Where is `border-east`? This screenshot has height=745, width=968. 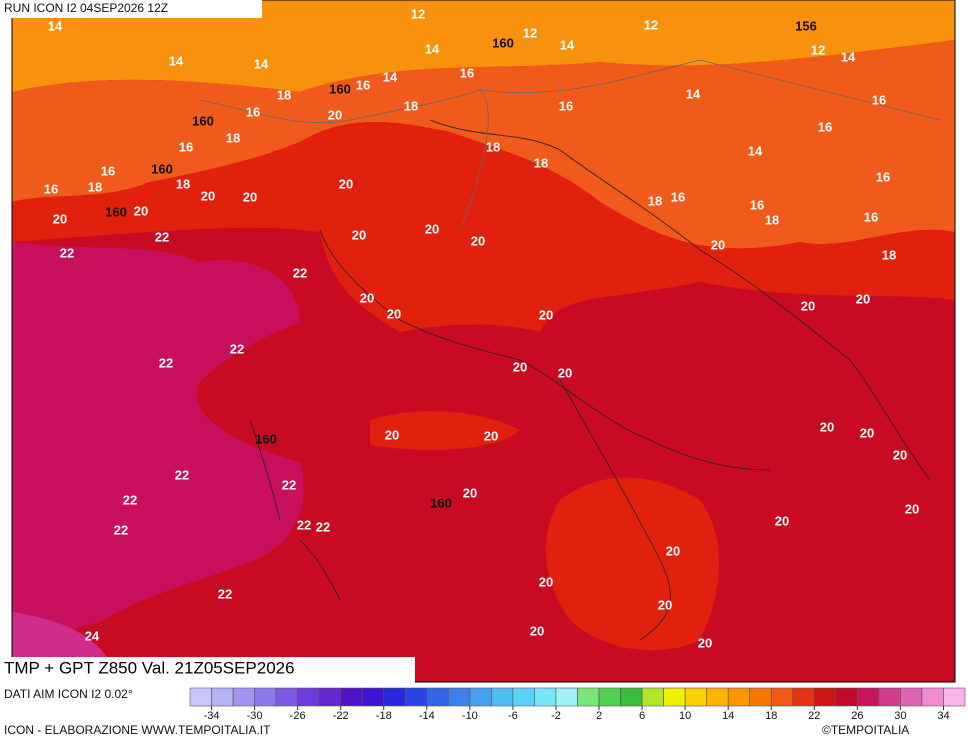
border-east is located at coordinates (710, 90).